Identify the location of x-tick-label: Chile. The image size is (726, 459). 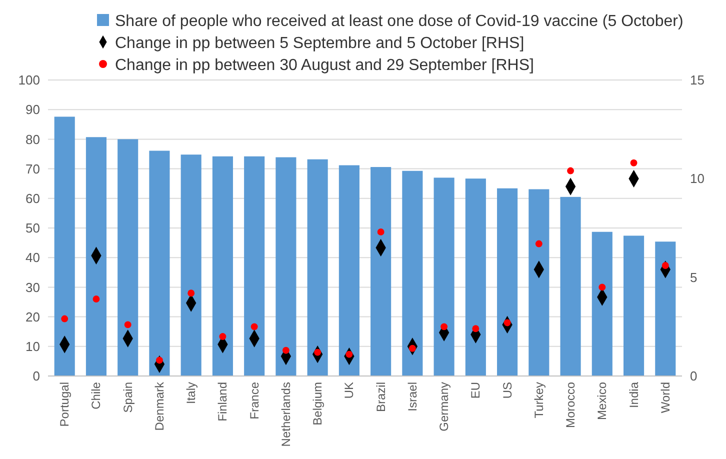
(96, 396).